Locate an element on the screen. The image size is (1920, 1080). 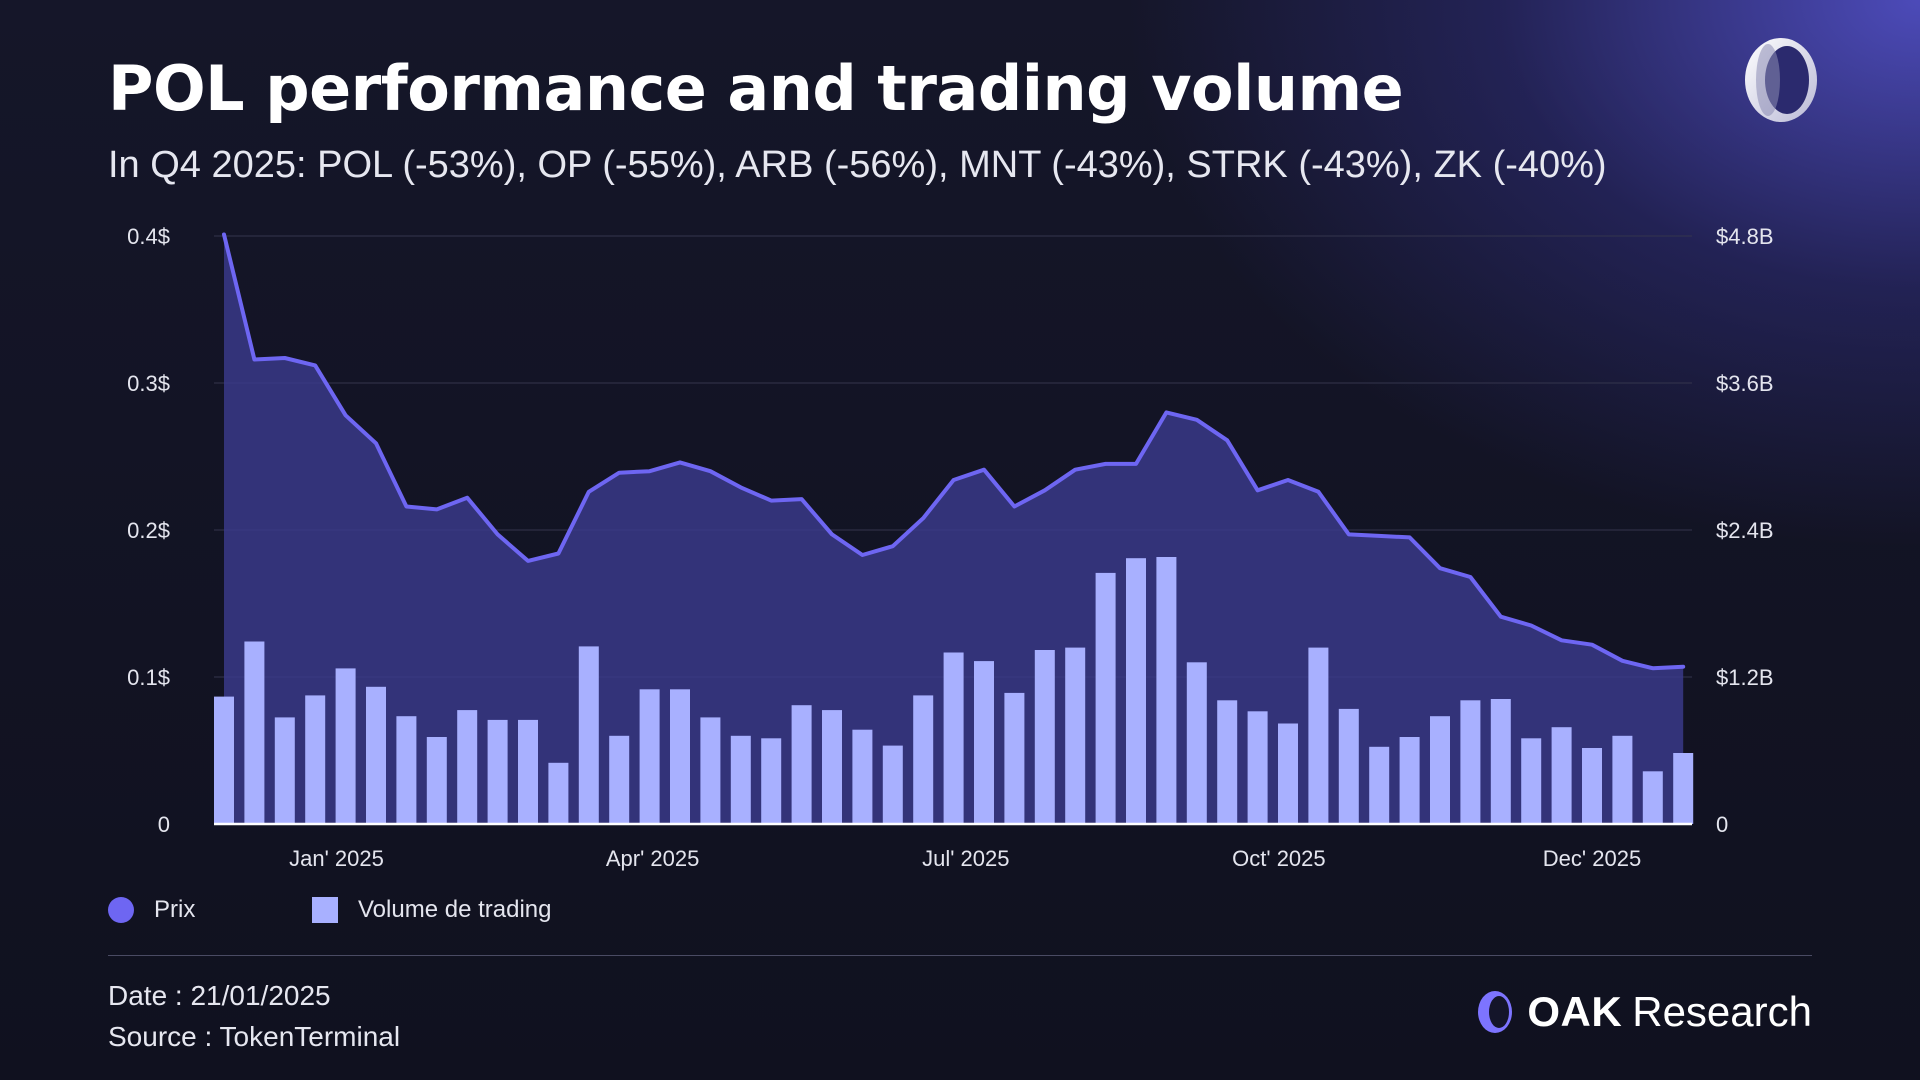
brand-logo: OAK Research is located at coordinates (1643, 1012).